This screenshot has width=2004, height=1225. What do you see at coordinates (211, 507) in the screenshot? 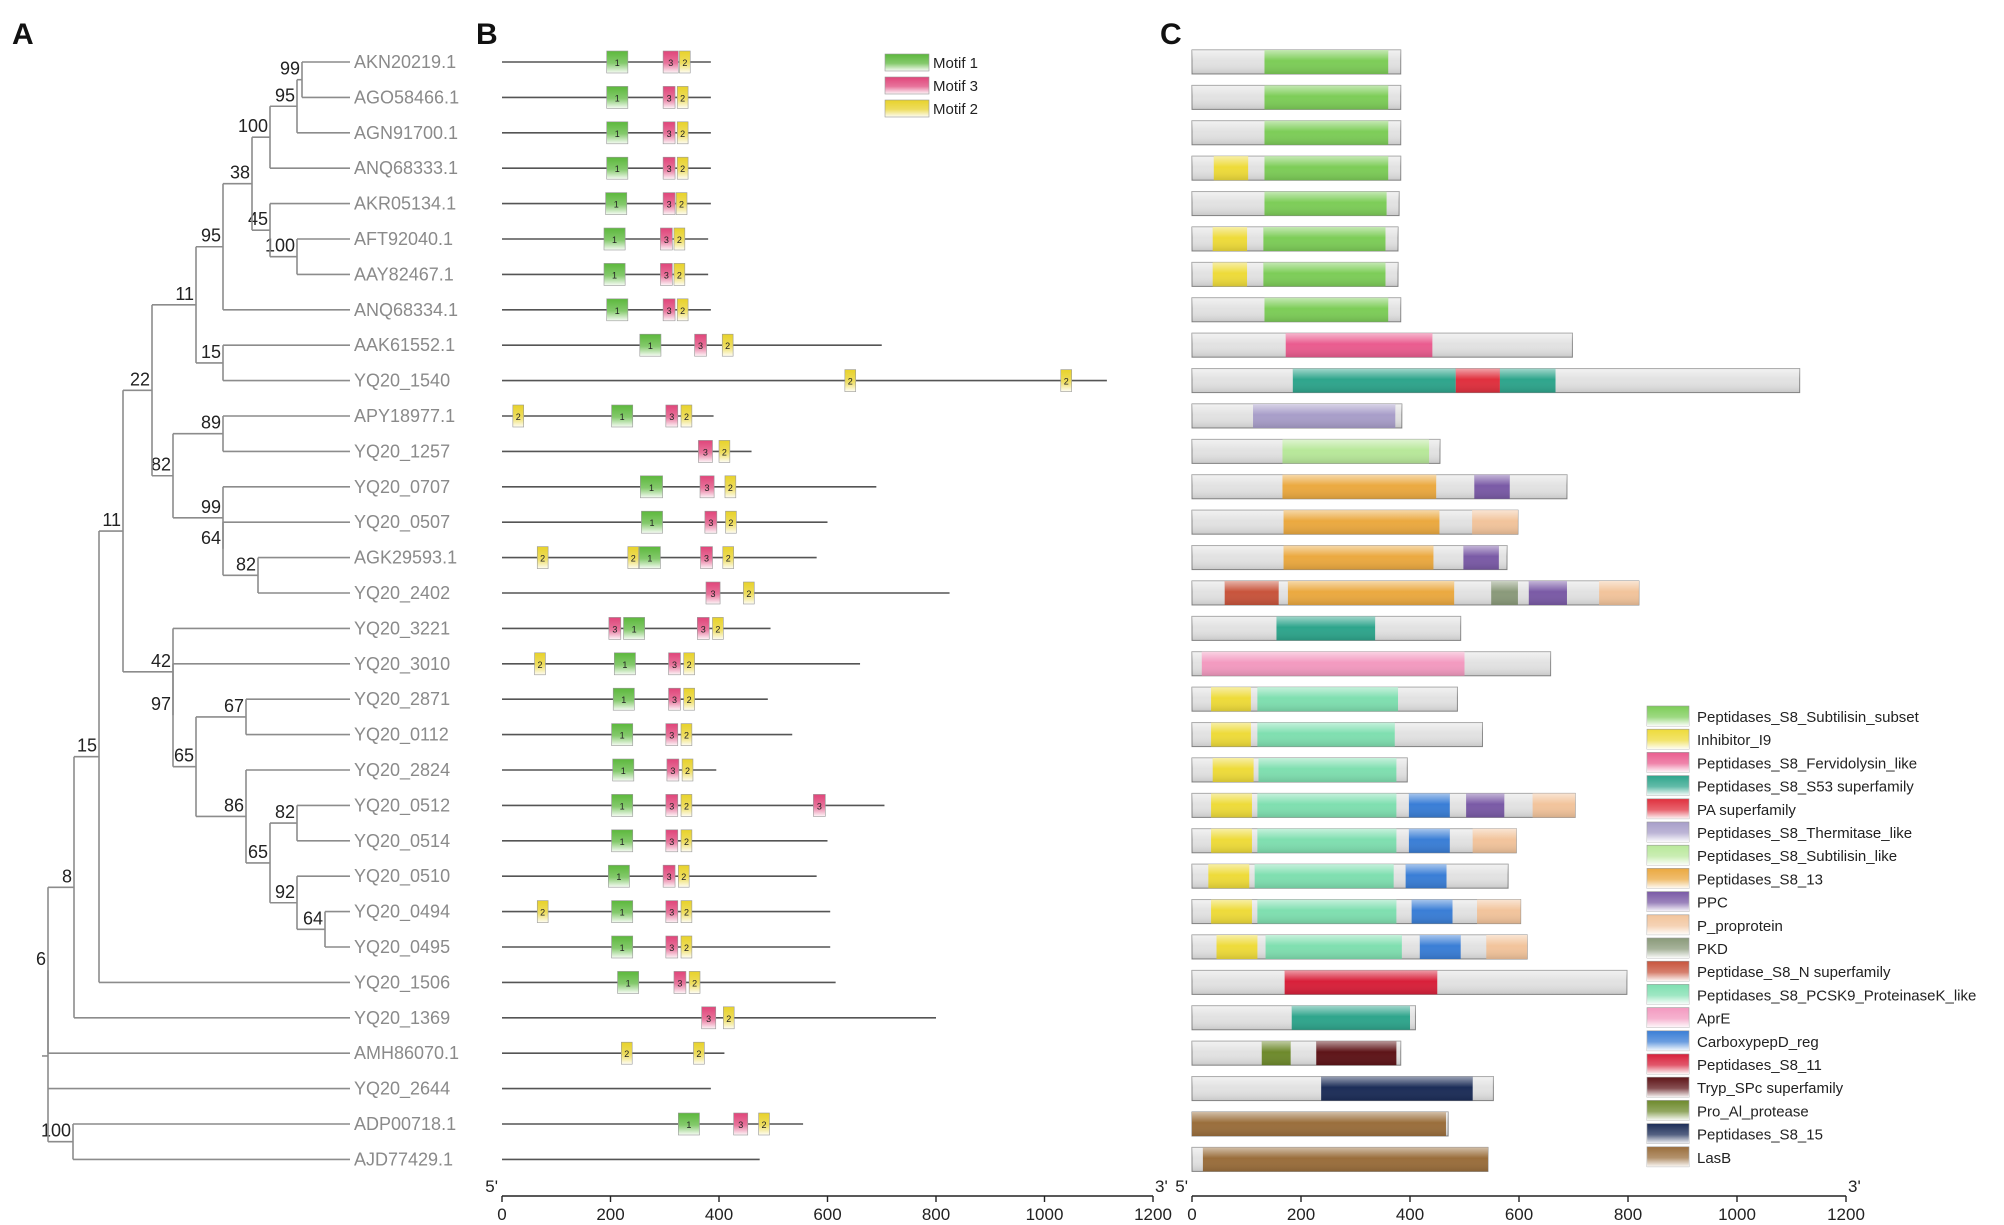
I see `bootstrap-value: 99` at bounding box center [211, 507].